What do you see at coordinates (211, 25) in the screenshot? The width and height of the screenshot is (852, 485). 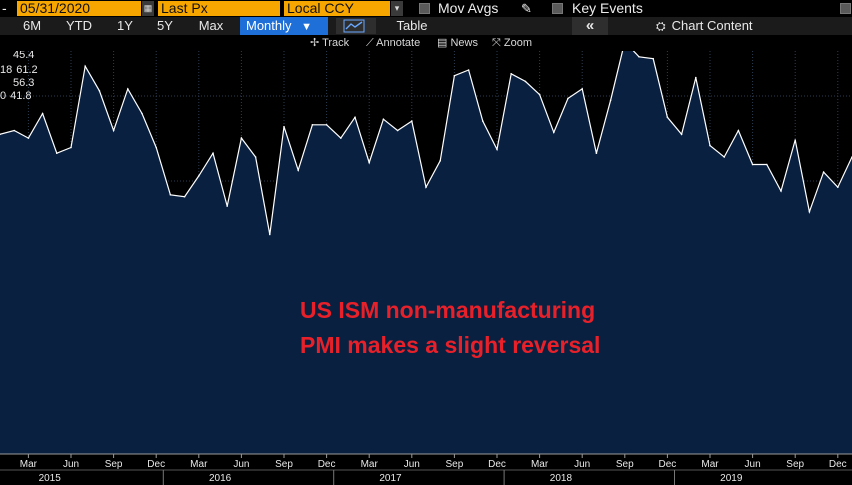 I see `period-max-button: Max` at bounding box center [211, 25].